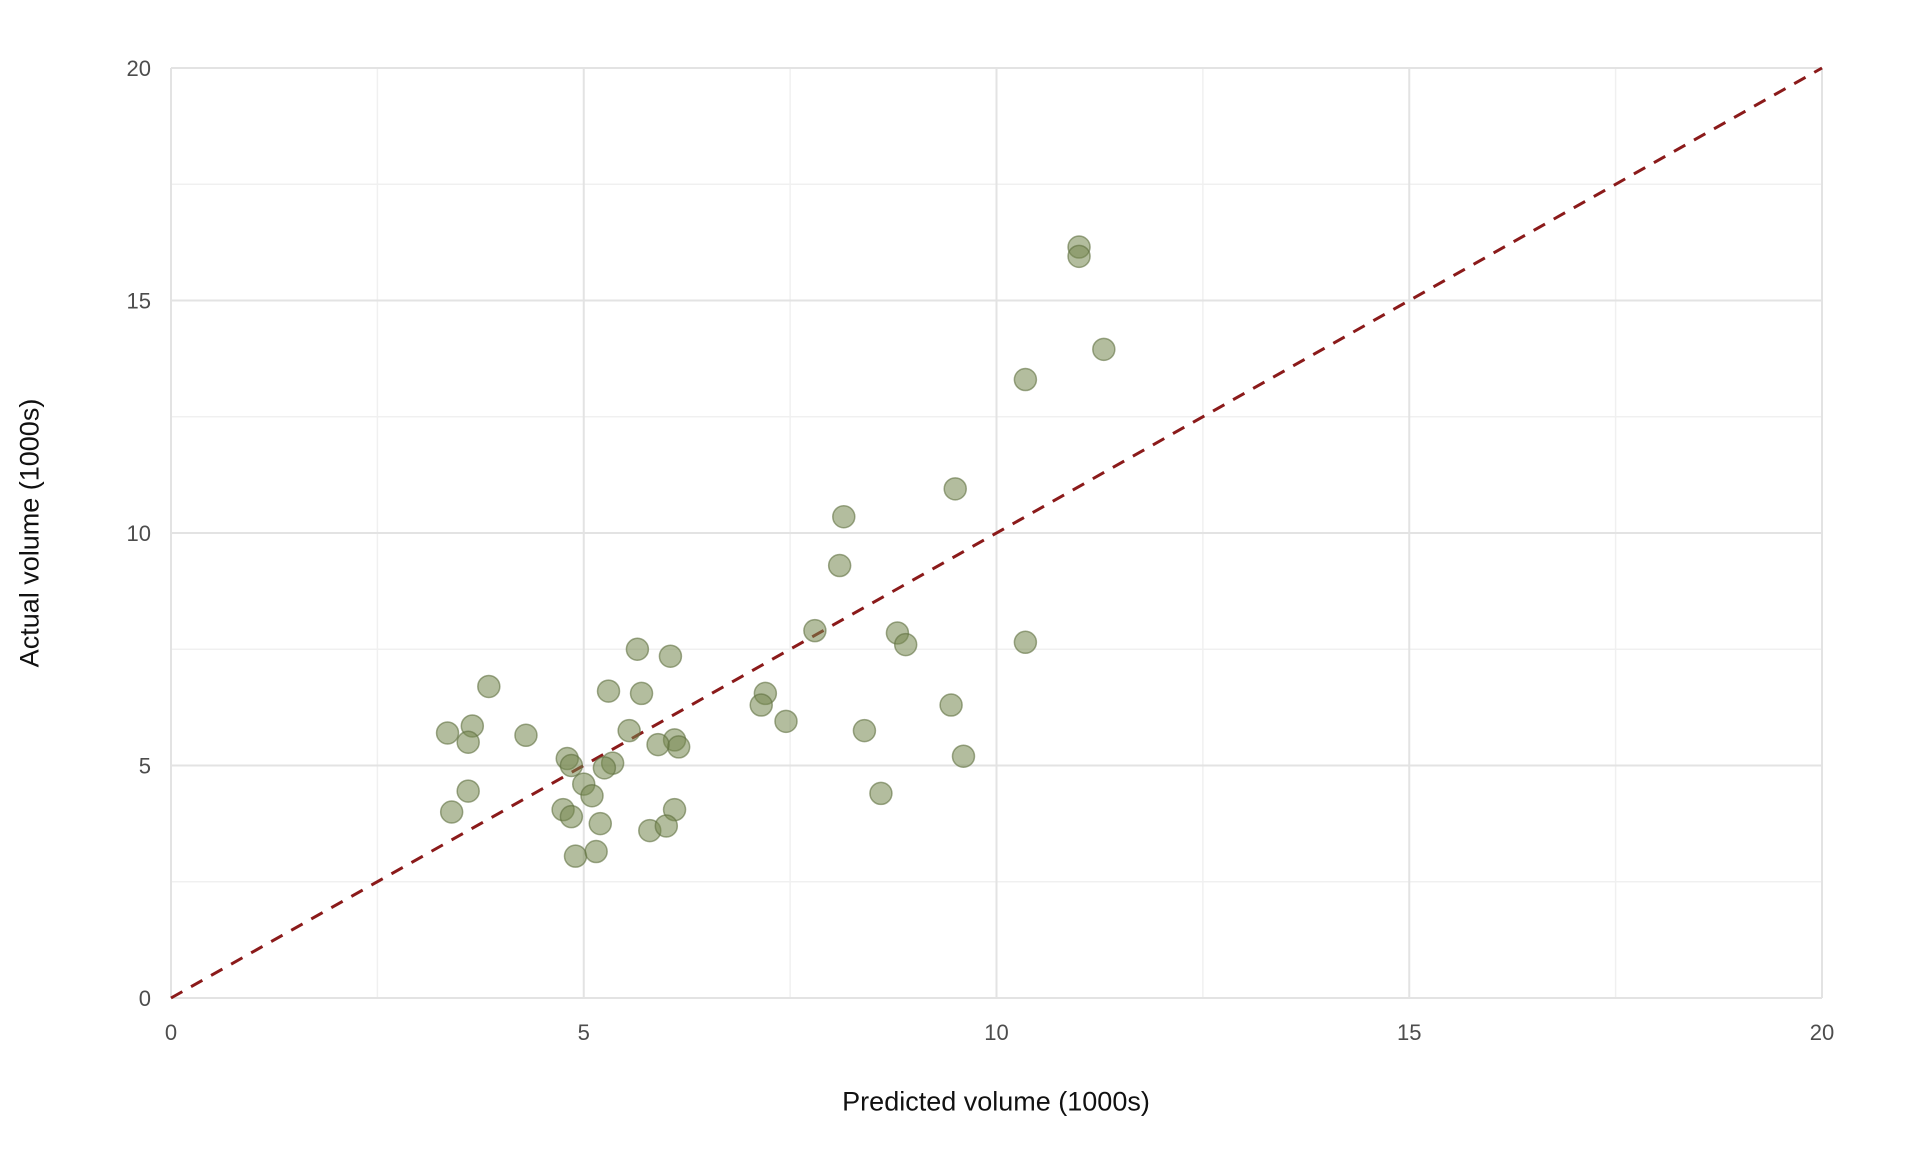  Describe the element at coordinates (139, 301) in the screenshot. I see `y-tick-label: 15` at that location.